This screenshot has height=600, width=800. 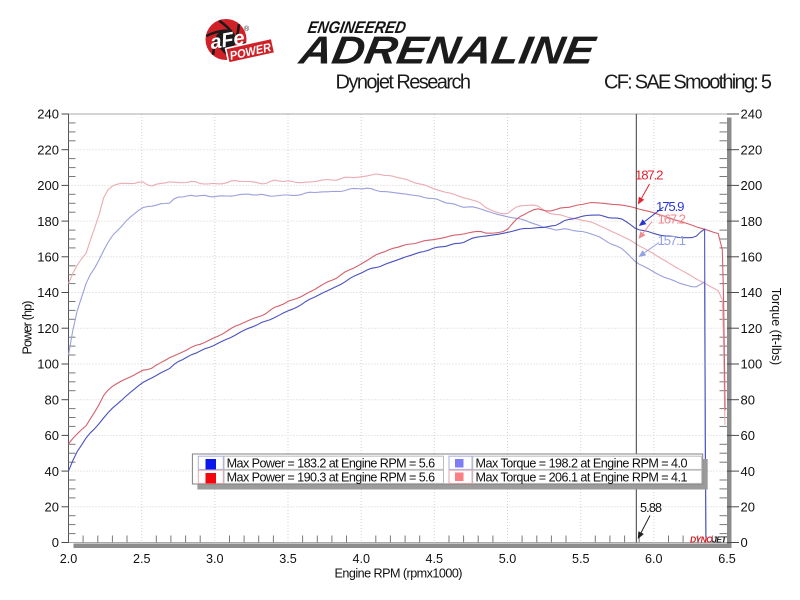 I want to click on svg-text: 6.5, so click(x=727, y=559).